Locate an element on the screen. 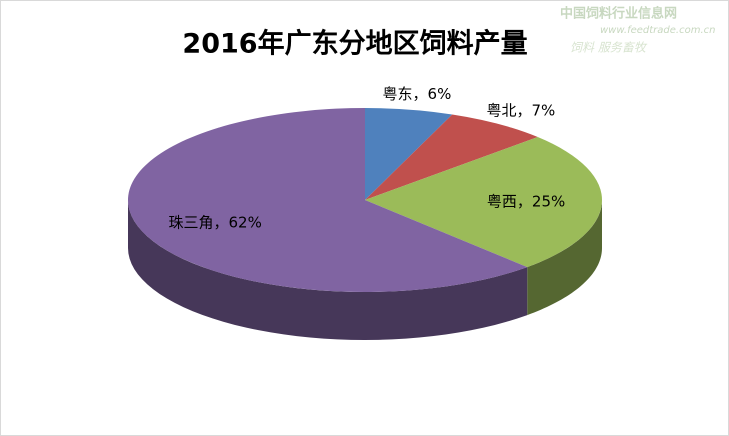 Image resolution: width=729 pixels, height=436 pixels. data-label: 粤东，6% is located at coordinates (417, 94).